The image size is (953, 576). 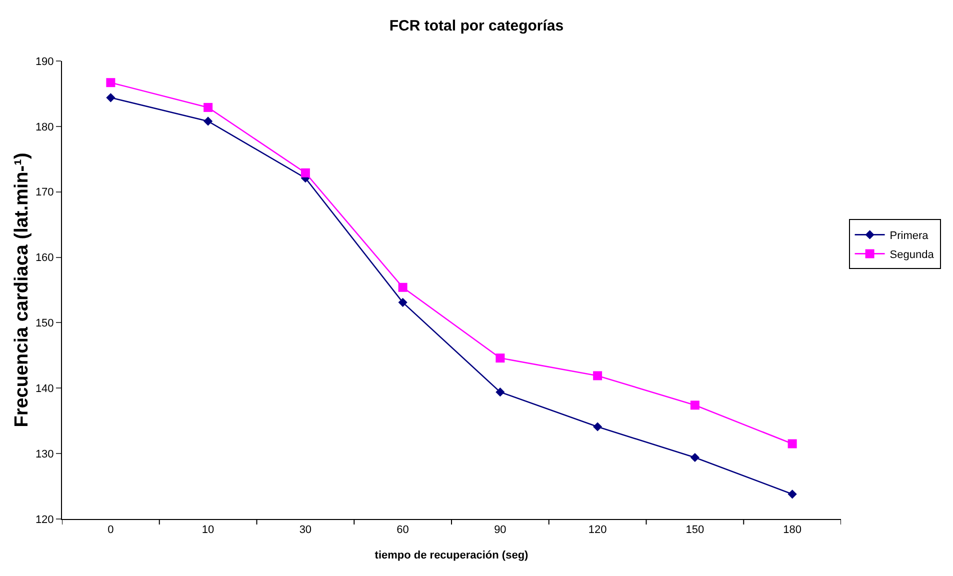 What do you see at coordinates (44, 62) in the screenshot?
I see `y-tick-label: 190` at bounding box center [44, 62].